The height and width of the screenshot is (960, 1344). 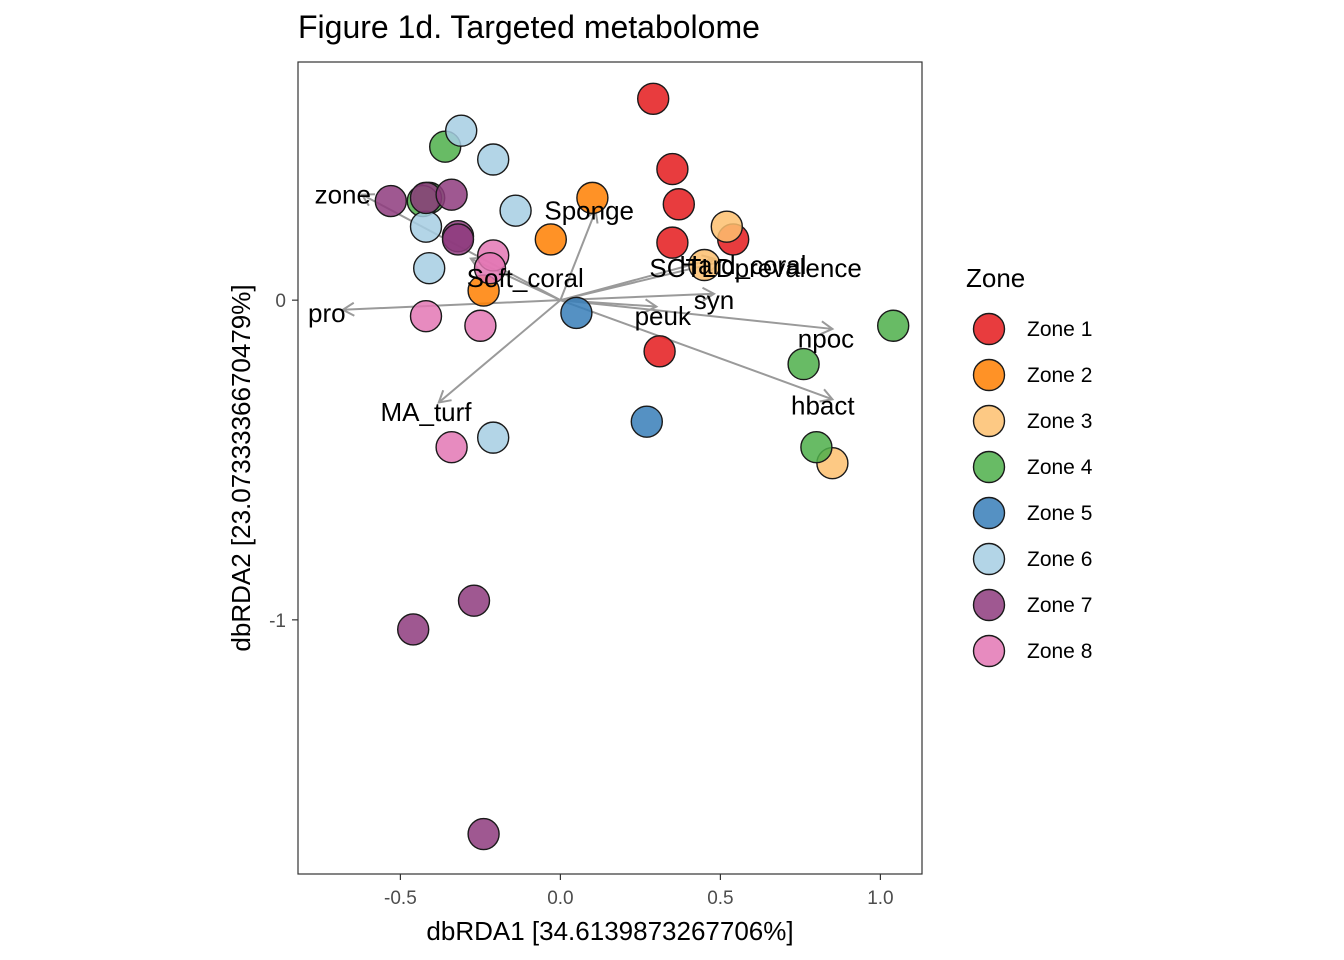 What do you see at coordinates (529, 27) in the screenshot?
I see `chart-title: Figure 1d. Targeted metabolome` at bounding box center [529, 27].